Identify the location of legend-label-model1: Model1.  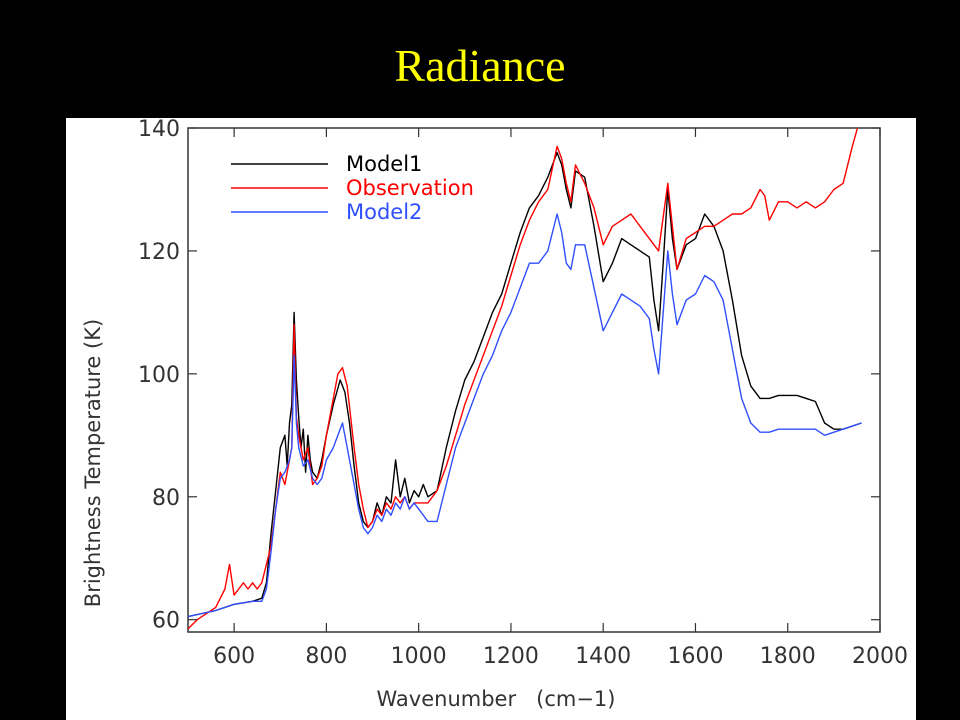
(384, 164).